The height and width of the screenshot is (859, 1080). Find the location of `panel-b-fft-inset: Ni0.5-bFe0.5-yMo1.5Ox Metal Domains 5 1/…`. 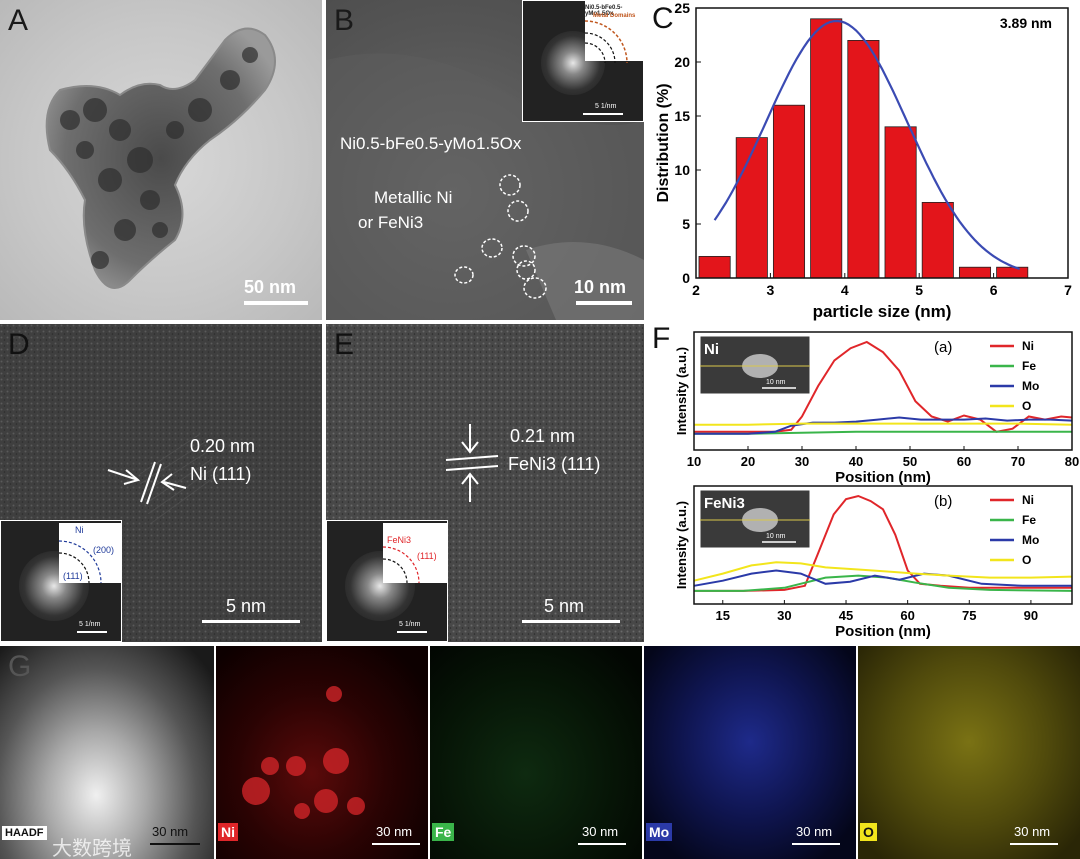

panel-b-fft-inset: Ni0.5-bFe0.5-yMo1.5Ox Metal Domains 5 1/… is located at coordinates (583, 61).